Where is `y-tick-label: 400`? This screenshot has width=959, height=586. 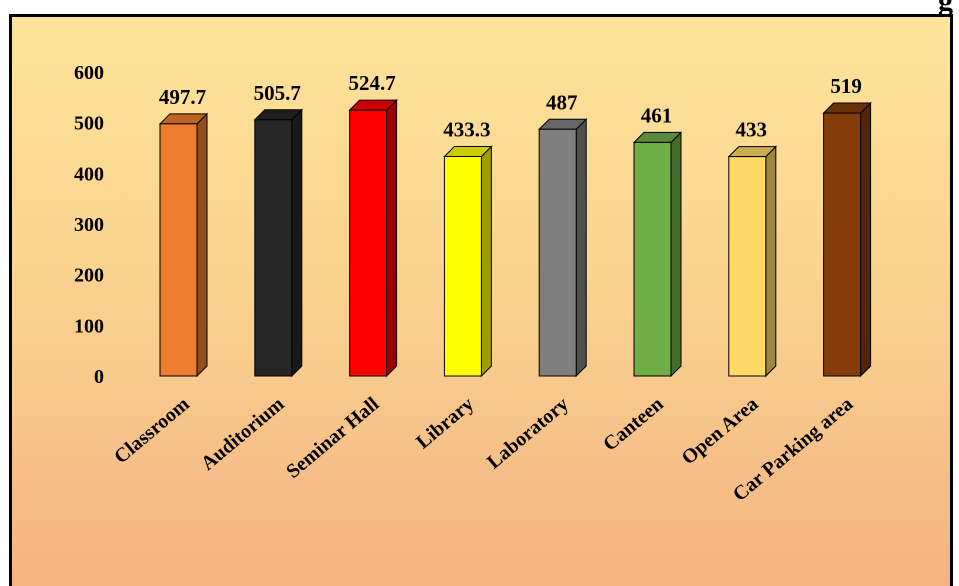
y-tick-label: 400 is located at coordinates (89, 174).